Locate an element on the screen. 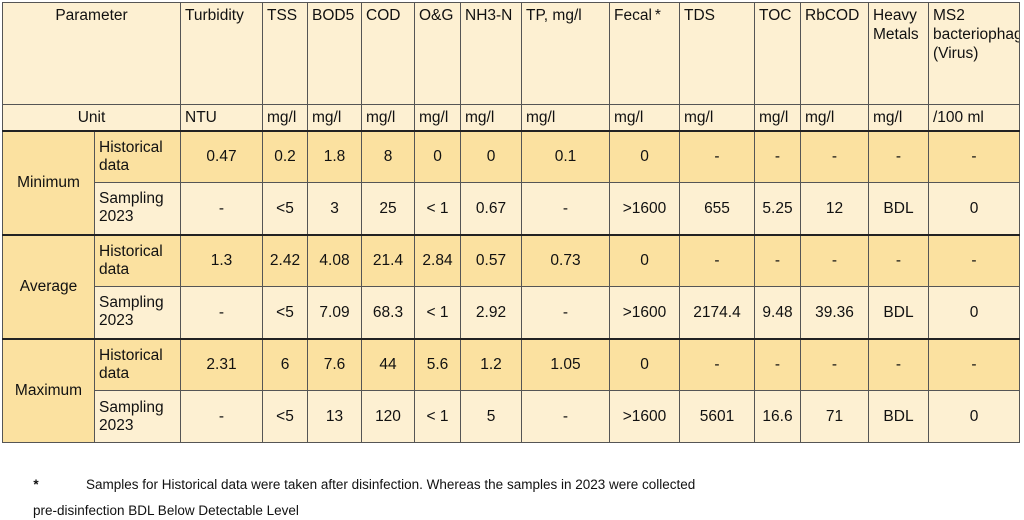 Image resolution: width=1024 pixels, height=520 pixels. column-header: TP, mg/l is located at coordinates (565, 53).